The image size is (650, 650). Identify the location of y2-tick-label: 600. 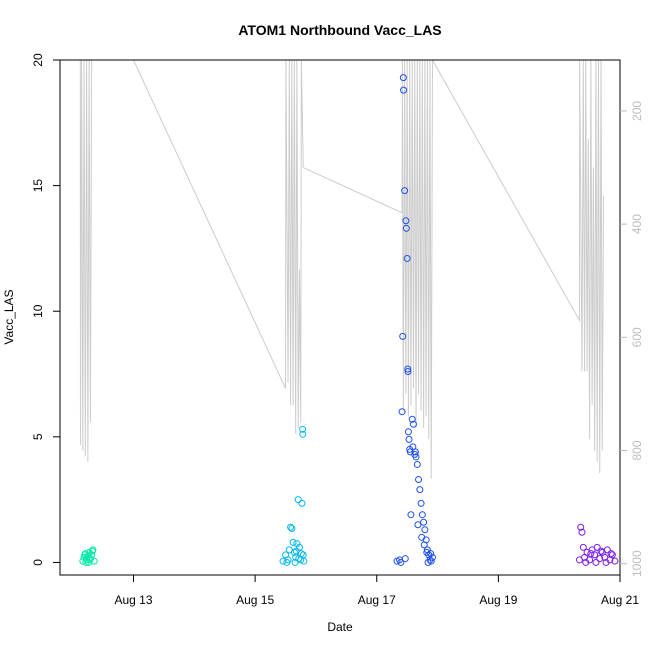
(637, 337).